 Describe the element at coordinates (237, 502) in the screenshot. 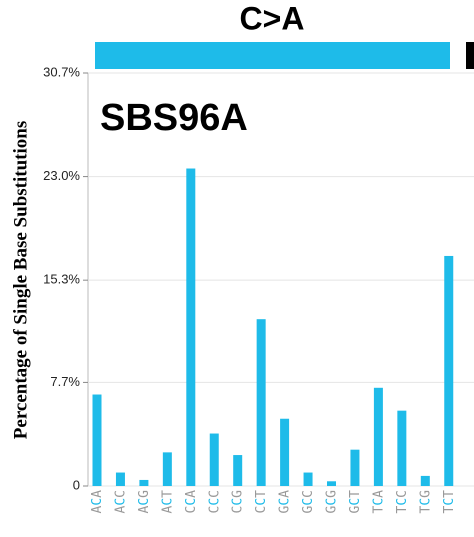

I see `x-tick-label: CCG` at that location.